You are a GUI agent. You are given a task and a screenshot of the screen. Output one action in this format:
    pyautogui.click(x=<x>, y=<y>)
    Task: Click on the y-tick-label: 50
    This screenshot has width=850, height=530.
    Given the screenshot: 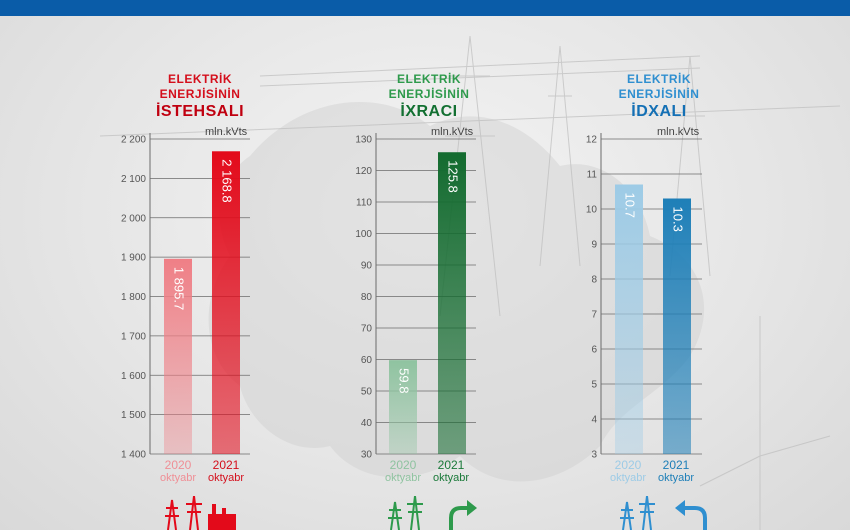 What is the action you would take?
    pyautogui.click(x=367, y=392)
    